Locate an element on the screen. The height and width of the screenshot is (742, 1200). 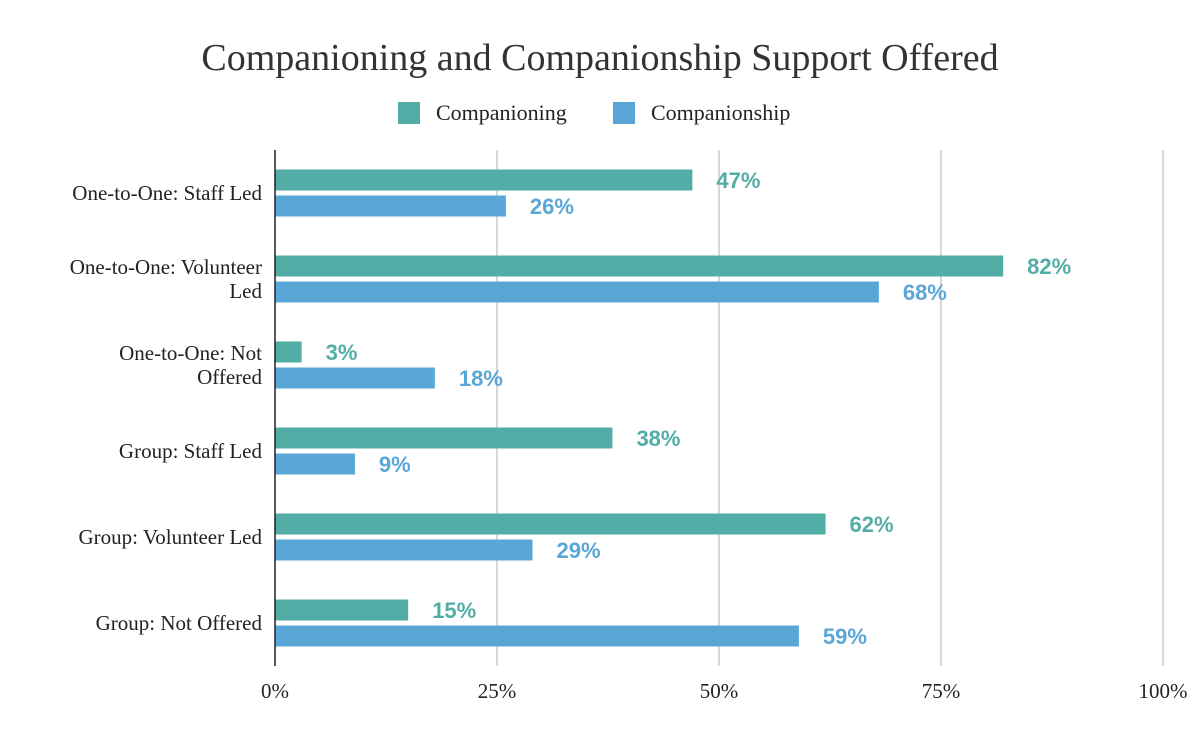
data-label: 59% is located at coordinates (845, 636).